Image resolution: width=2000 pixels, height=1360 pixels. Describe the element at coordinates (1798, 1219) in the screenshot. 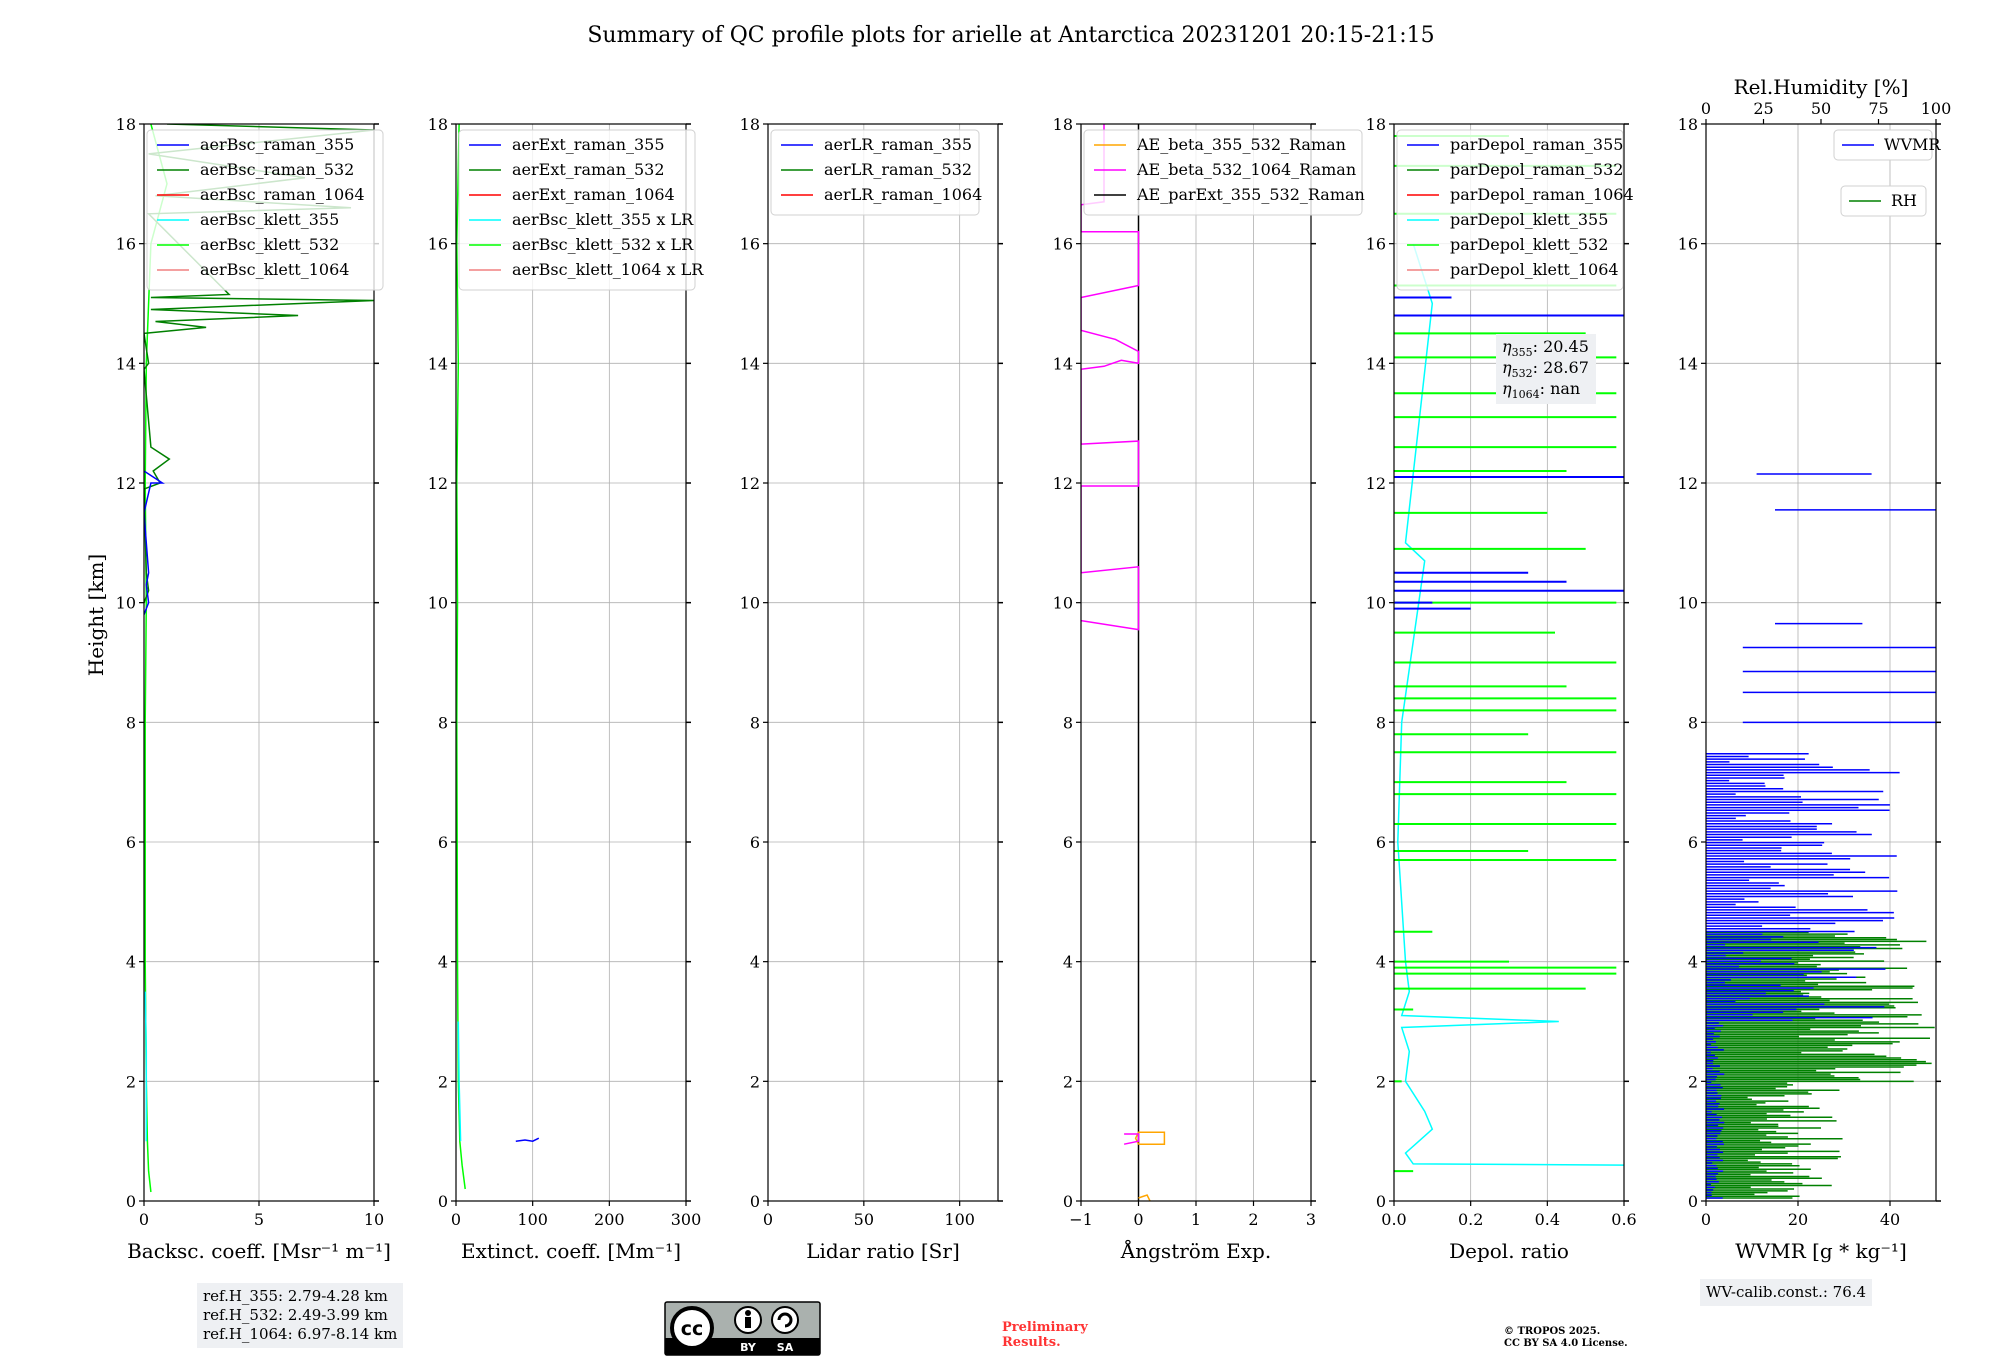

I see `x-tick-label: 20` at that location.